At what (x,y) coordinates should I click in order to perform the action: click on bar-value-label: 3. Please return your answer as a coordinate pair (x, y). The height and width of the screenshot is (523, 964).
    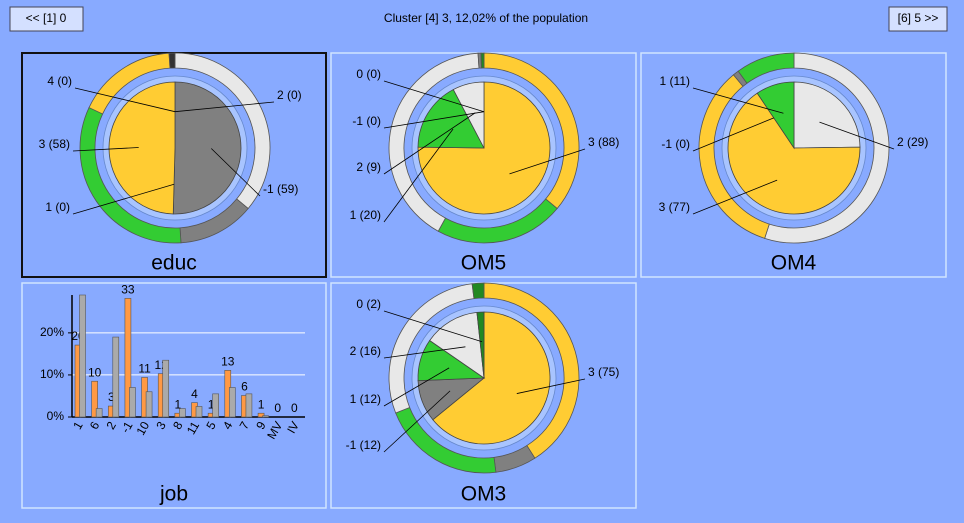
    Looking at the image, I should click on (111, 397).